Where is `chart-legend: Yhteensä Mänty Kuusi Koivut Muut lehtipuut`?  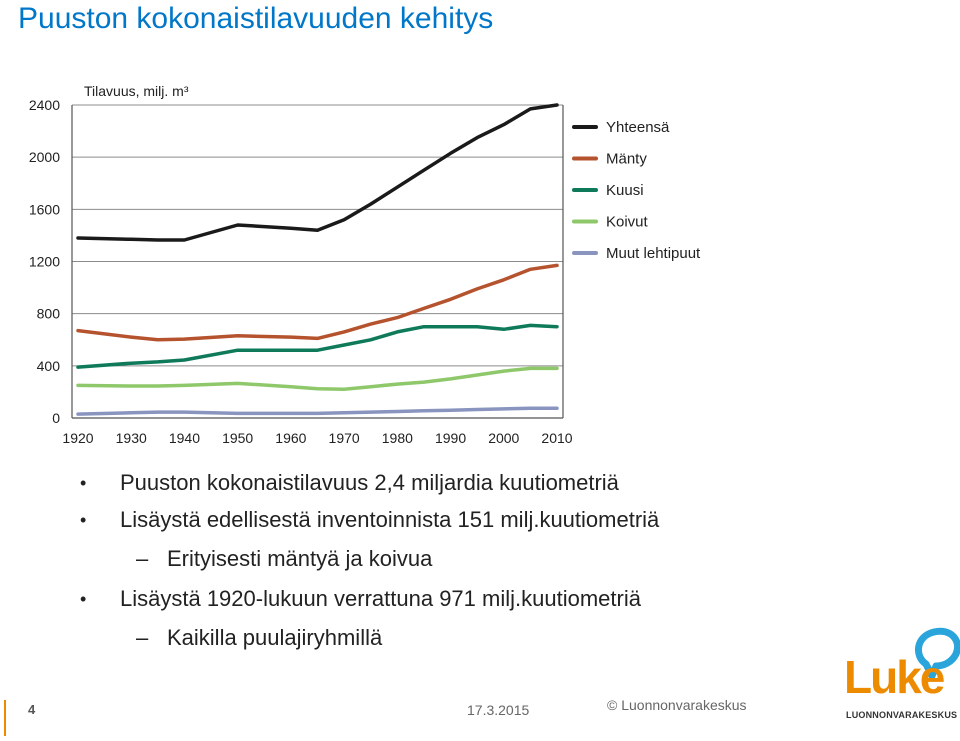 chart-legend: Yhteensä Mänty Kuusi Koivut Muut lehtipuut is located at coordinates (636, 190).